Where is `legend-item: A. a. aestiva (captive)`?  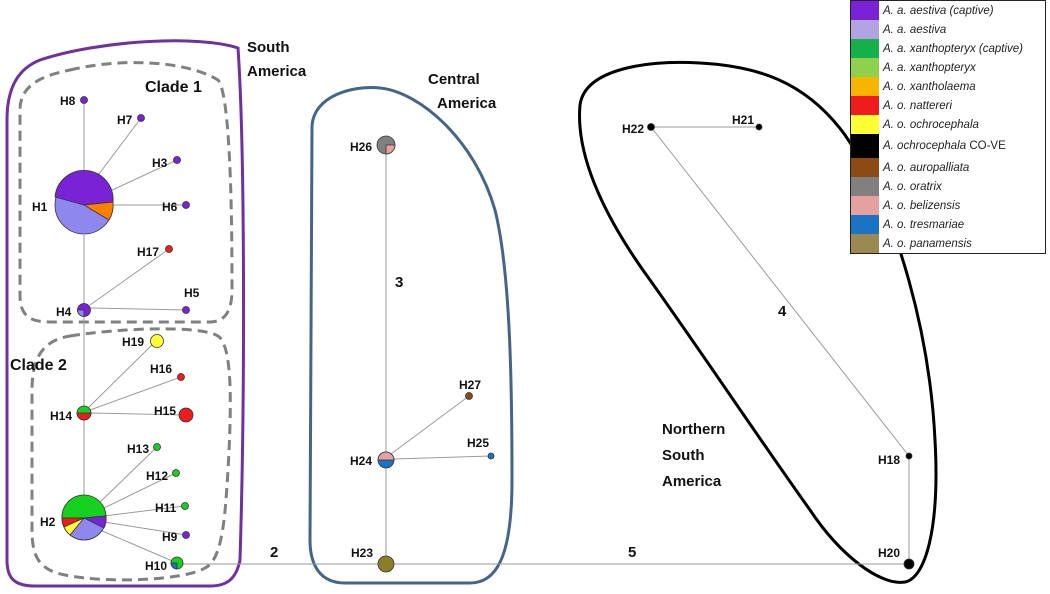
legend-item: A. a. aestiva (captive) is located at coordinates (948, 10).